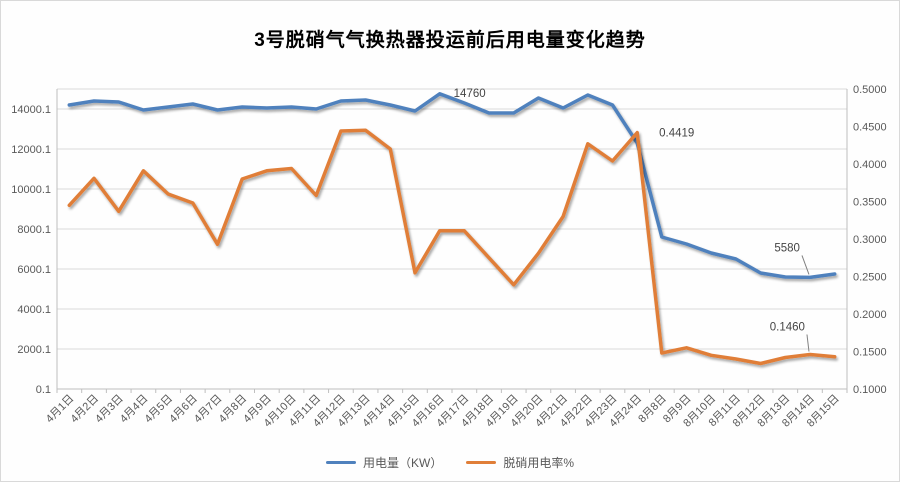 The image size is (900, 482). I want to click on y-axis-label-left: 6000.1, so click(34, 270).